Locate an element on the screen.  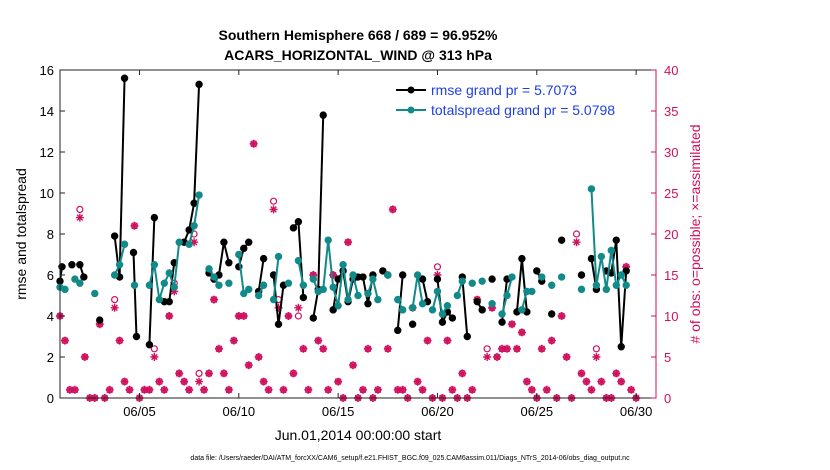
y-tick-label: 2 is located at coordinates (50, 357).